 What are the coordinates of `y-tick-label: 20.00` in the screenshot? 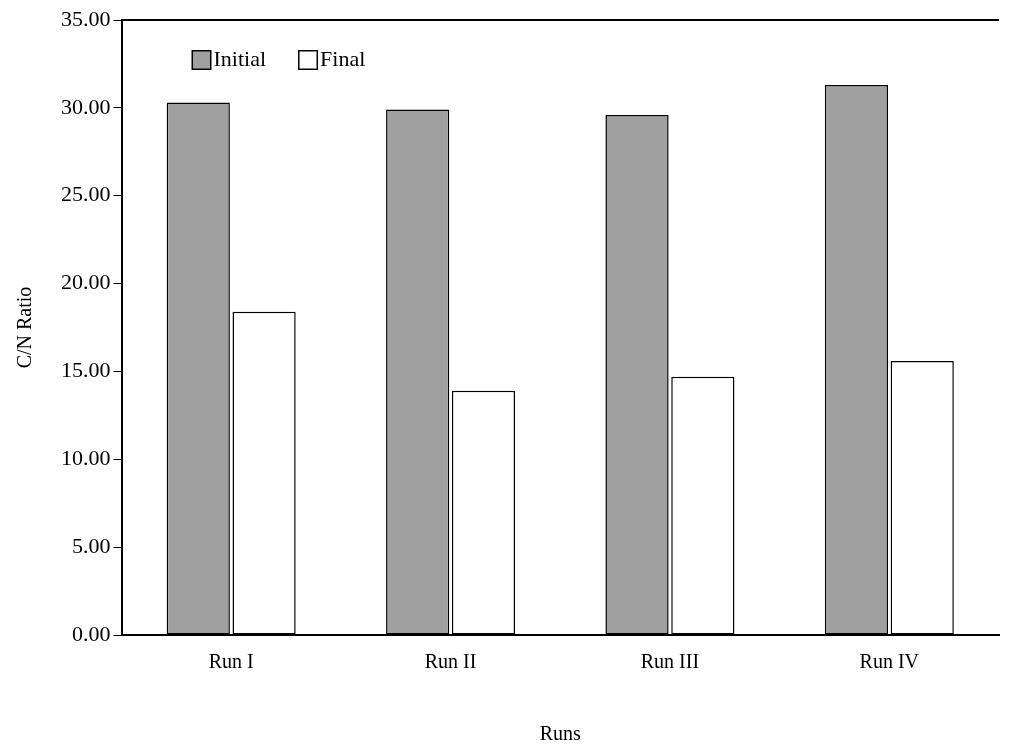 It's located at (86, 282).